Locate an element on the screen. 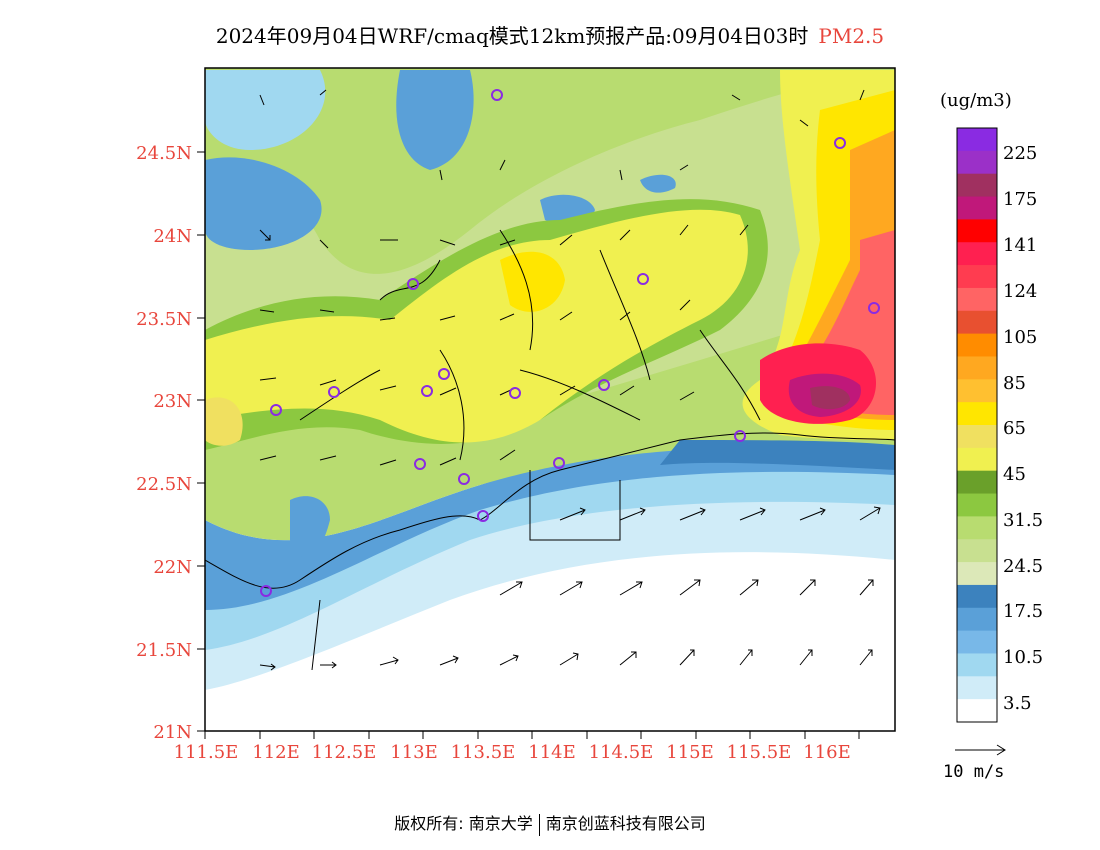  lat-tick: 21N is located at coordinates (172, 732).